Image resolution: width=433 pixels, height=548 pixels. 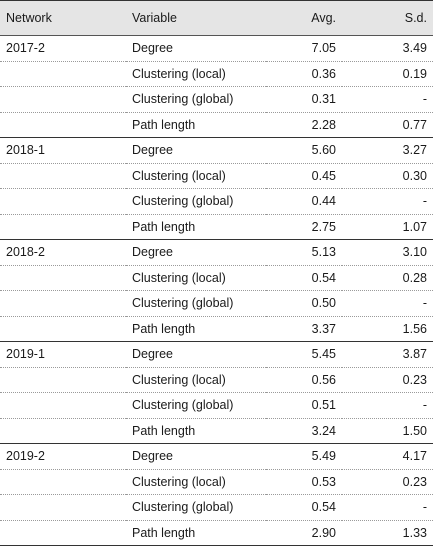 What do you see at coordinates (323, 48) in the screenshot?
I see `avg-cell: 7.05` at bounding box center [323, 48].